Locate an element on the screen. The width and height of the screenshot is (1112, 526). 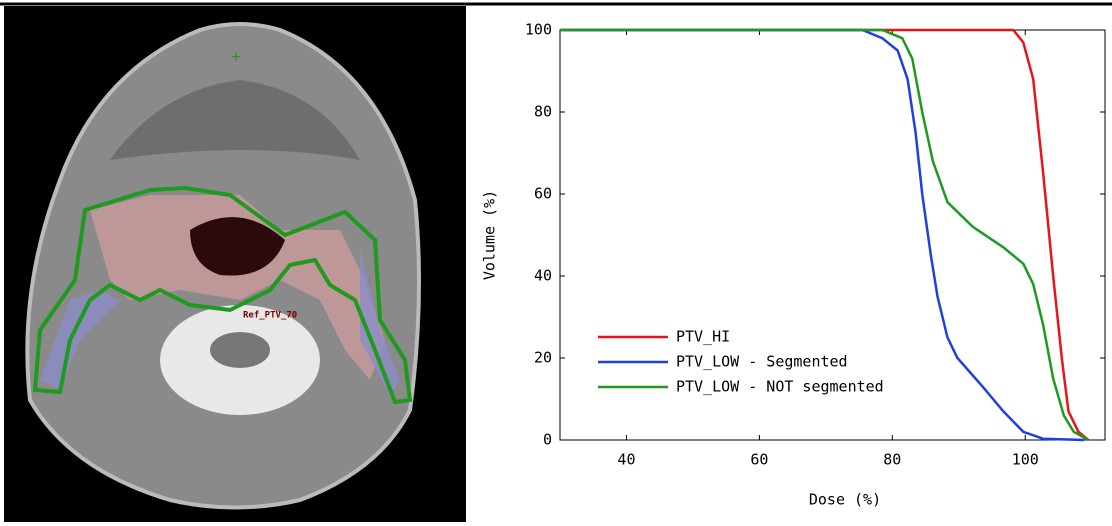
y-tick-label: 80 is located at coordinates (543, 112).